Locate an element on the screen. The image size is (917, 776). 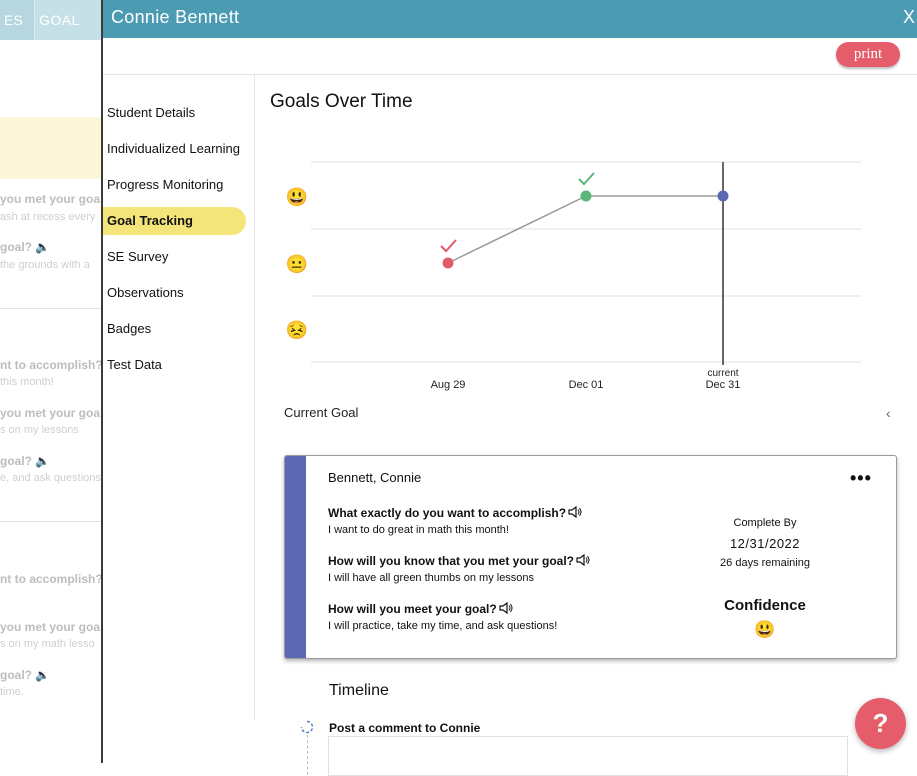
days-remaining: 26 days remaining is located at coordinates (765, 563).